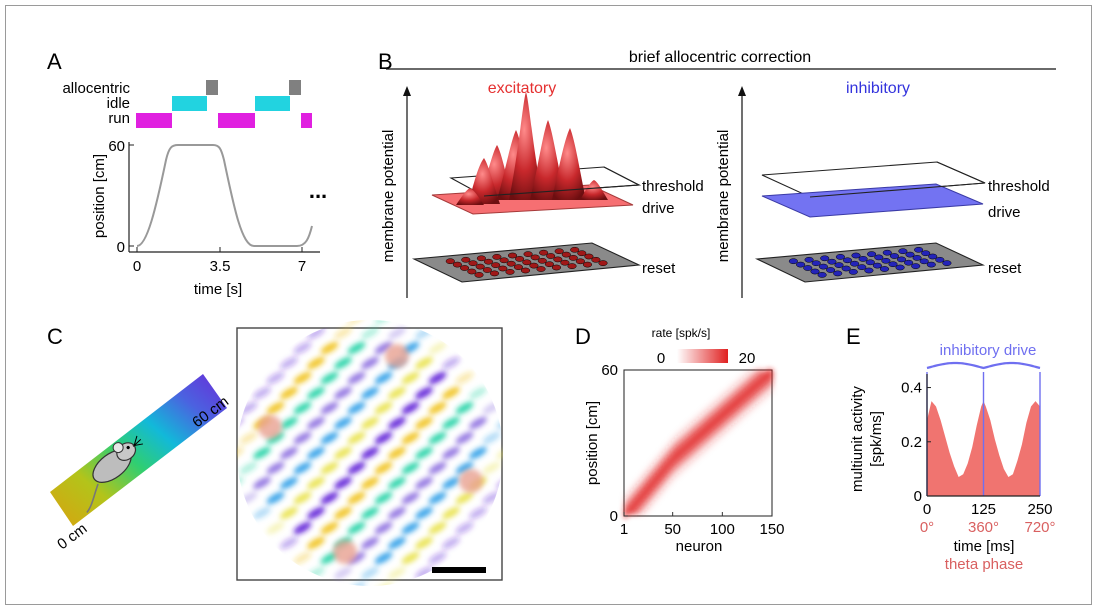 This screenshot has width=1099, height=612. What do you see at coordinates (154, 120) in the screenshot?
I see `run-bar` at bounding box center [154, 120].